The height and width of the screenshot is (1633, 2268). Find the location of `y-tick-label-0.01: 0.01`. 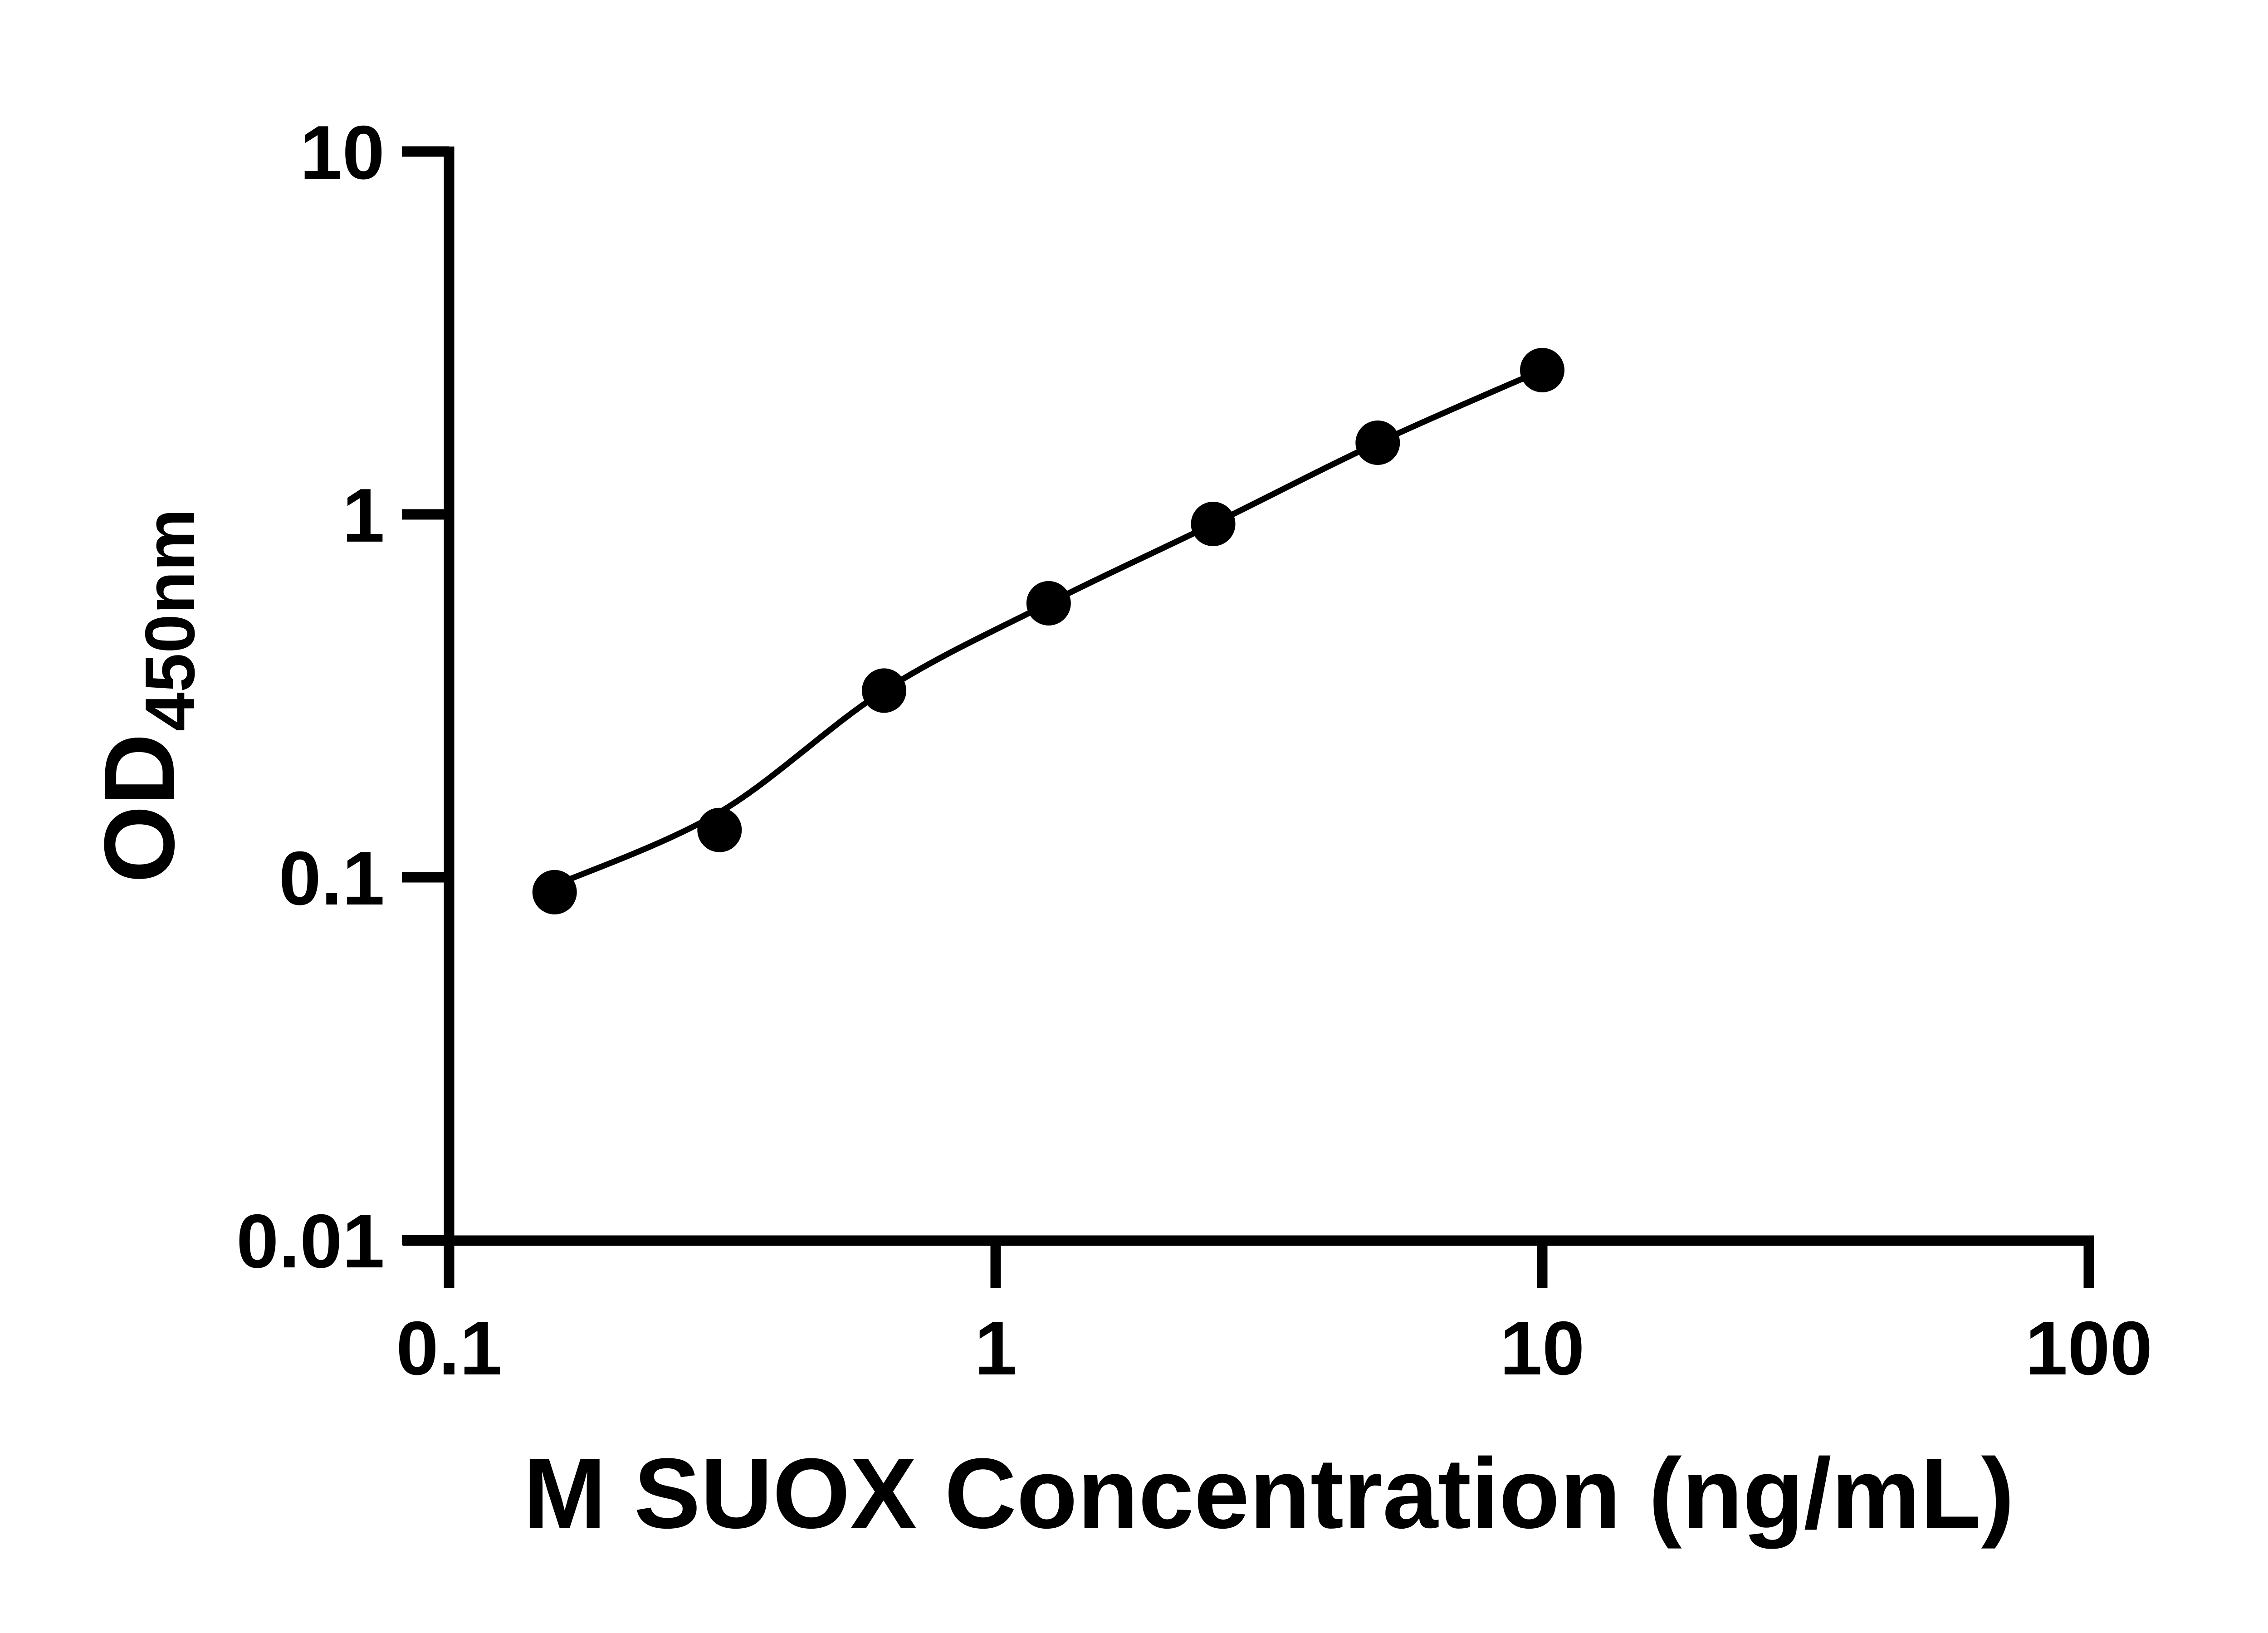

y-tick-label-0.01: 0.01 is located at coordinates (311, 1241).